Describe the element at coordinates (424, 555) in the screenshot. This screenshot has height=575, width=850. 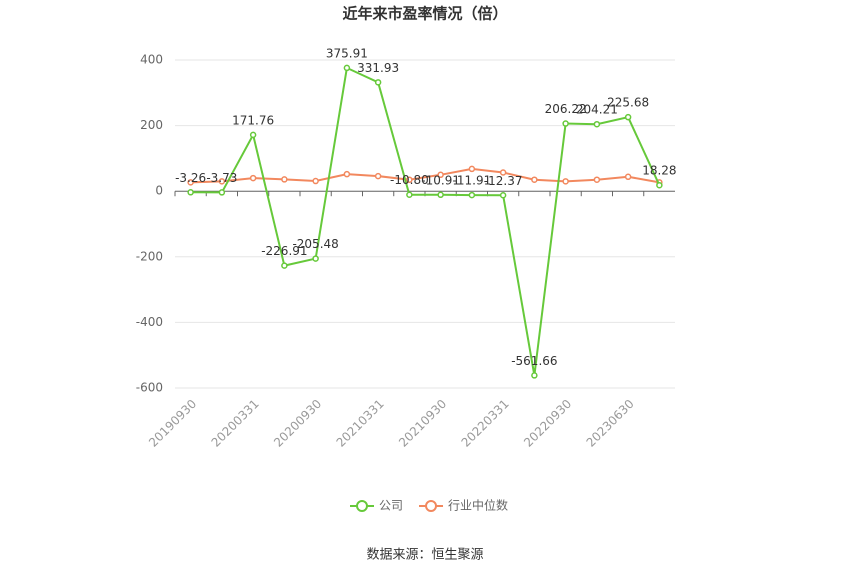
I see `source: 数据来源：恒生聚源` at that location.